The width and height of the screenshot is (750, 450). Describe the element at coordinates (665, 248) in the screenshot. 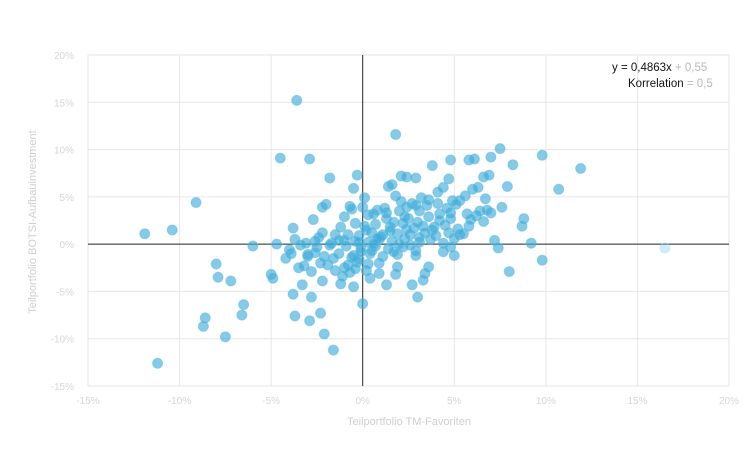

I see `data-point-faded` at that location.